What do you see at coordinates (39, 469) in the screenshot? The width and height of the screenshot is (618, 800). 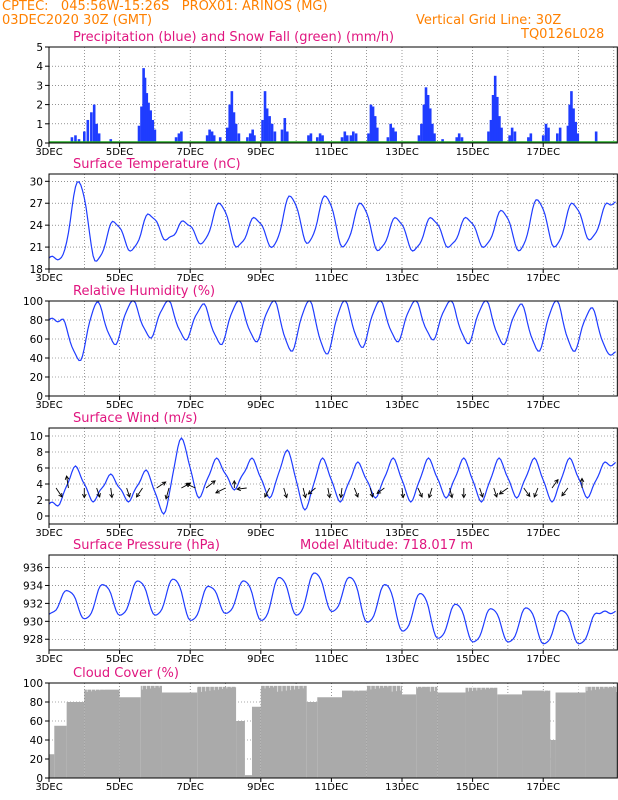 I see `y-tick-label: 6` at bounding box center [39, 469].